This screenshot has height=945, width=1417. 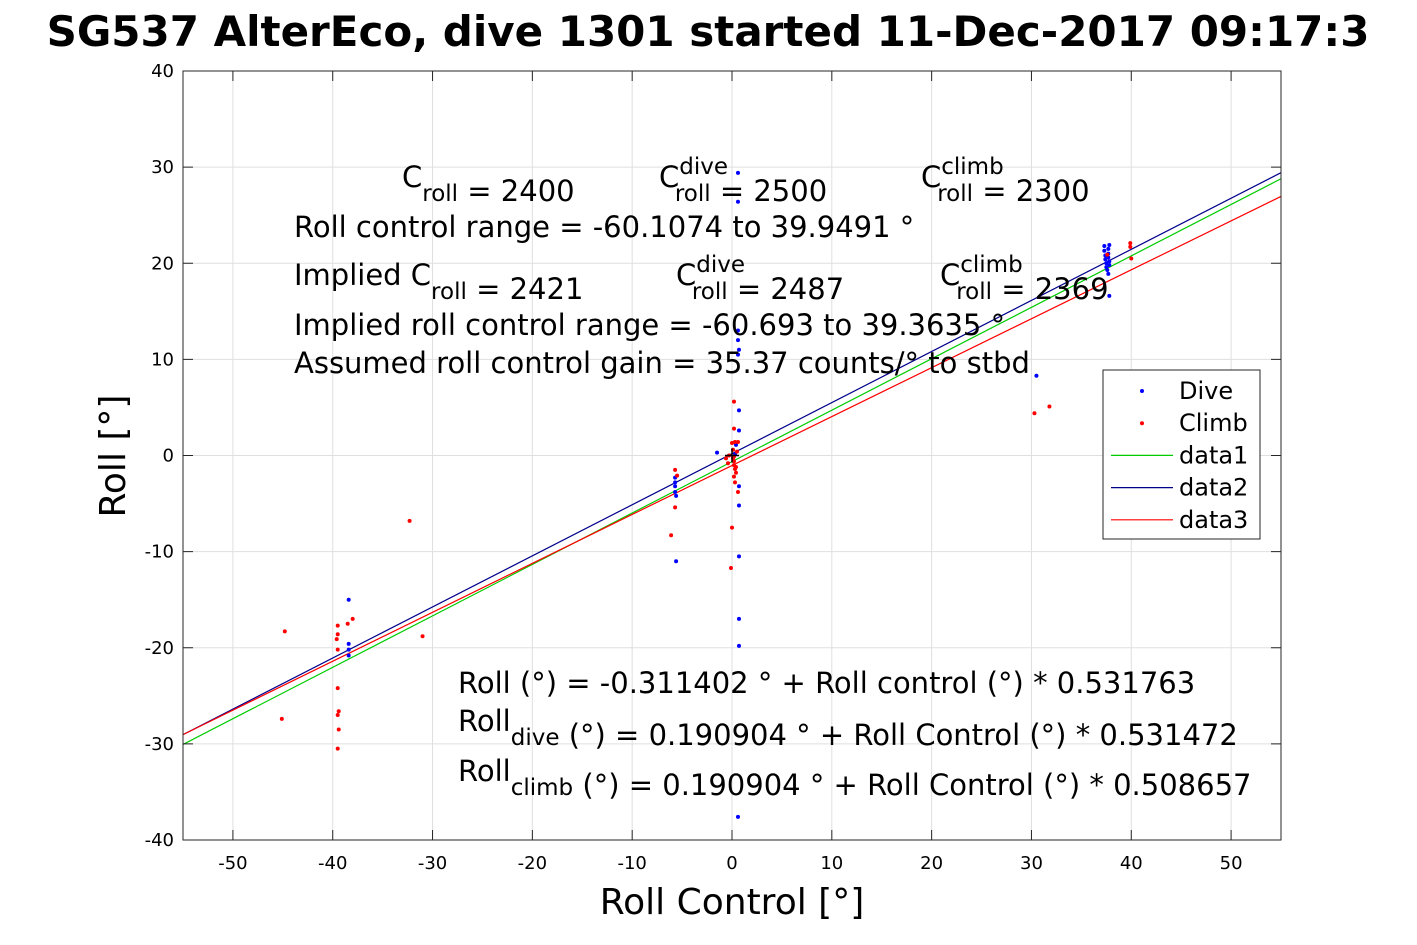 I want to click on legend-label: Dive, so click(x=1206, y=391).